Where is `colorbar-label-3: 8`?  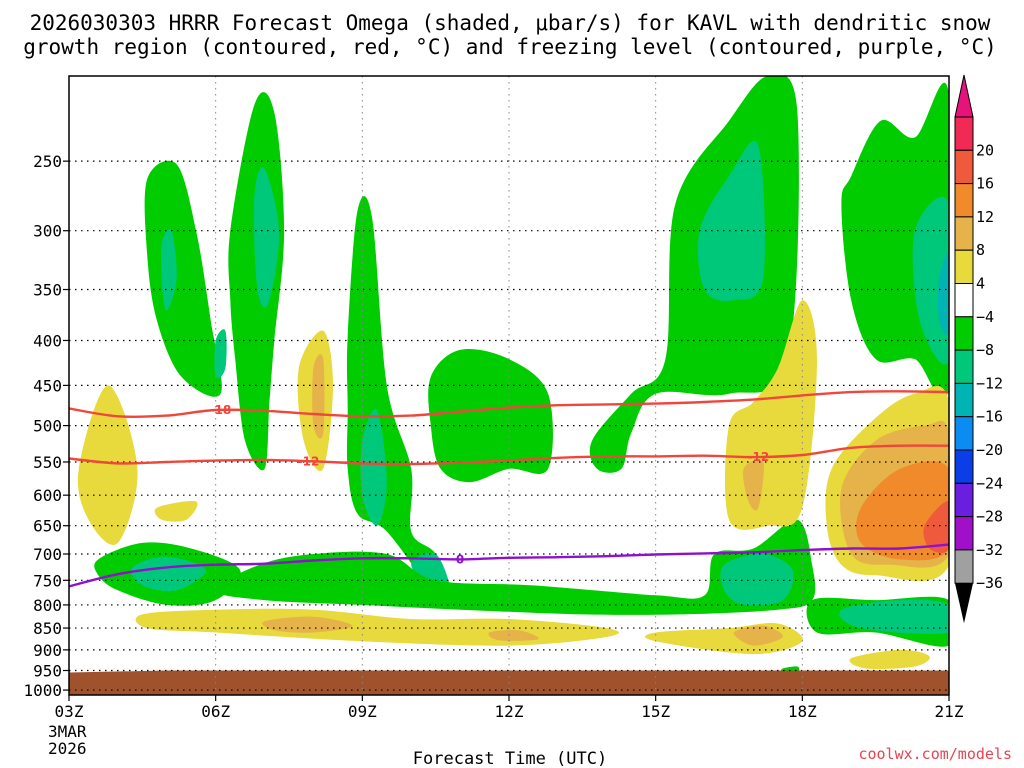 colorbar-label-3: 8 is located at coordinates (980, 250).